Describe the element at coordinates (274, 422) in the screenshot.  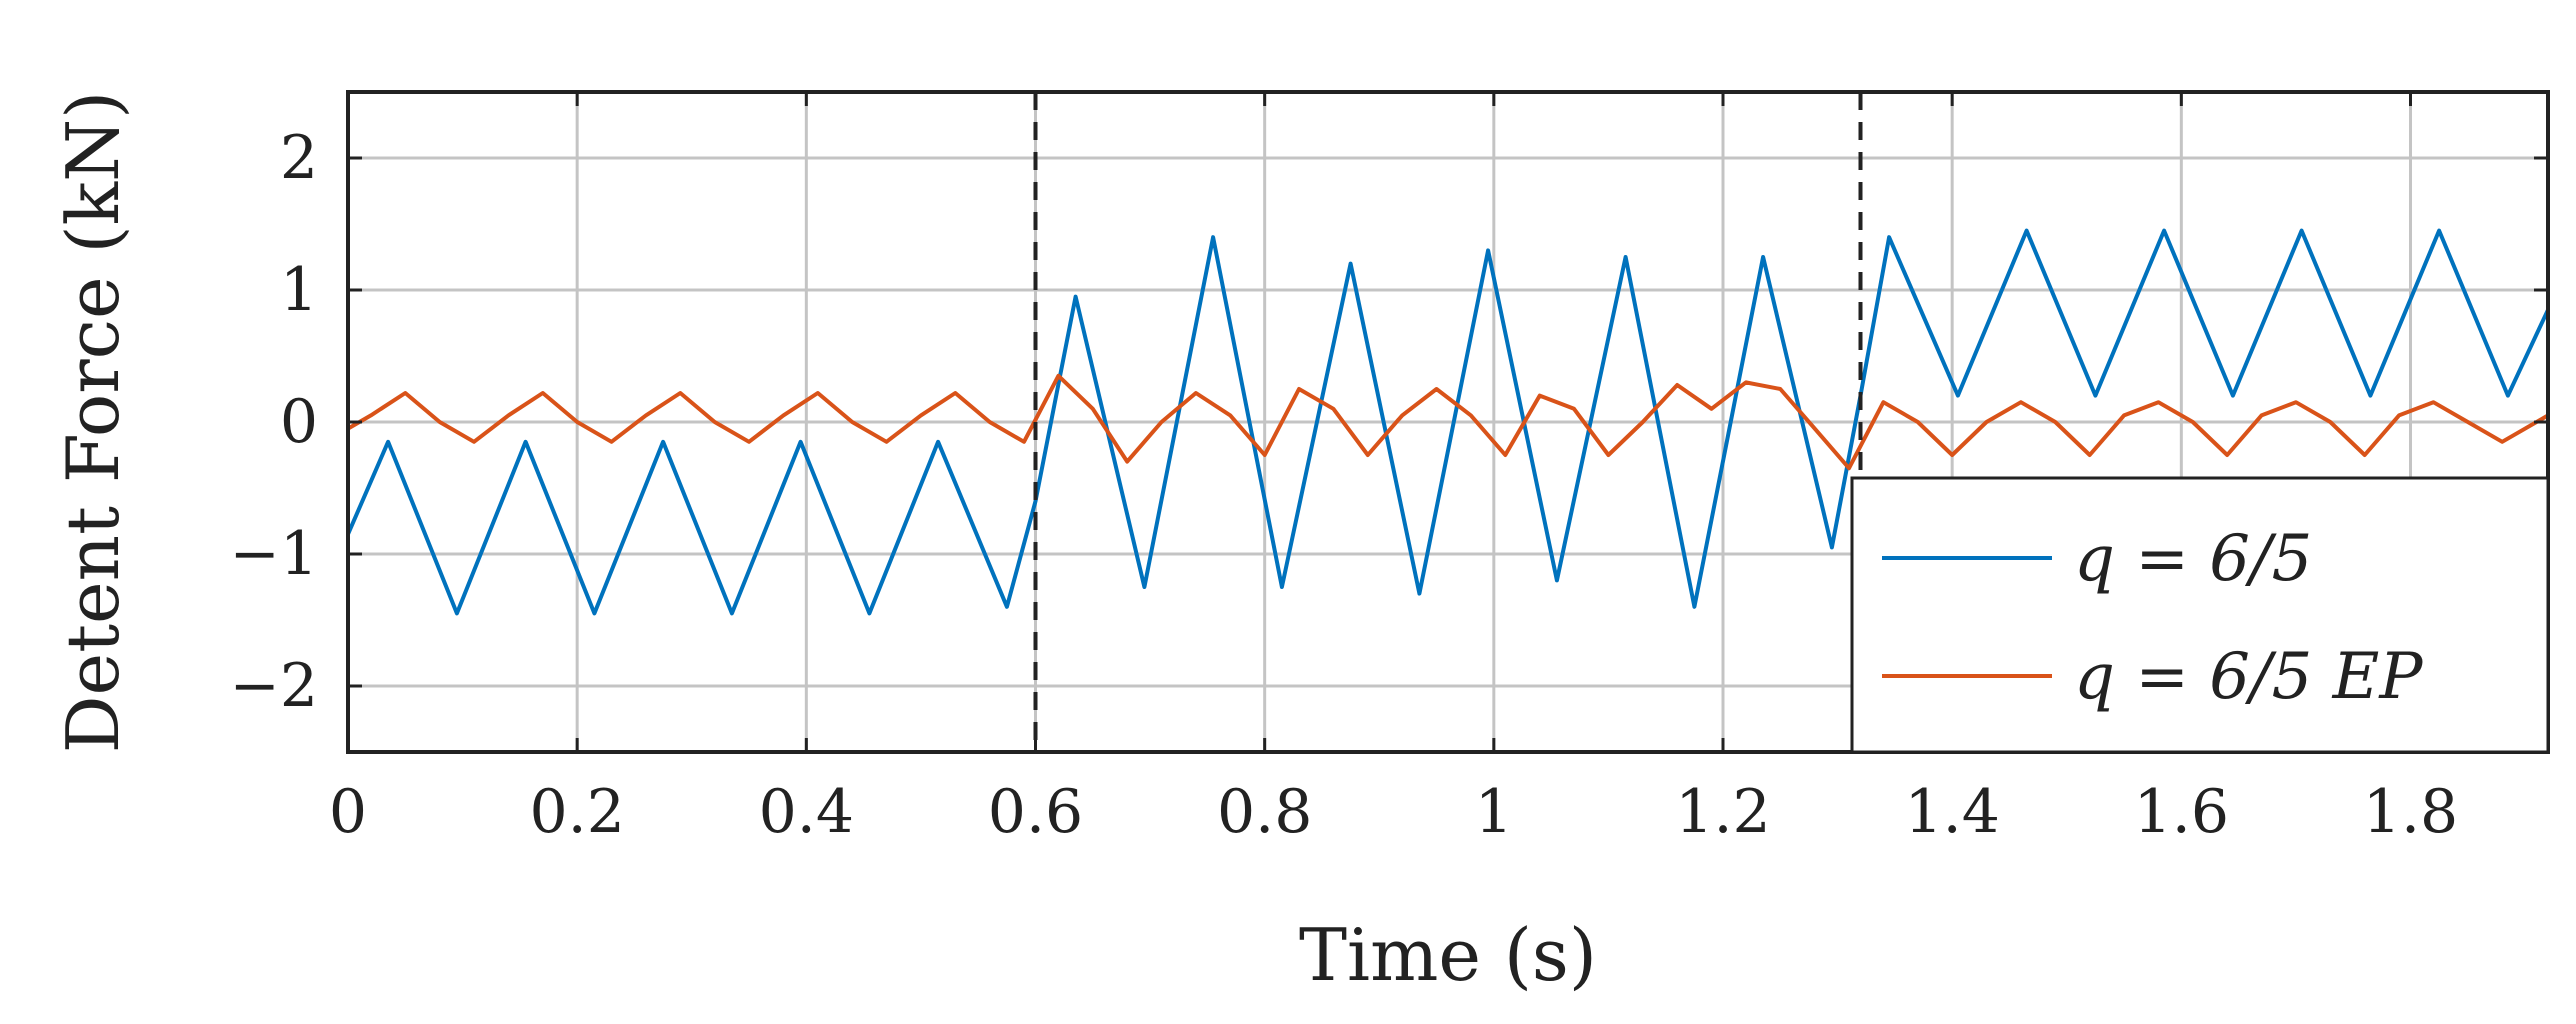
I see `y-tick-labels: −2 −1 0 1 2` at that location.